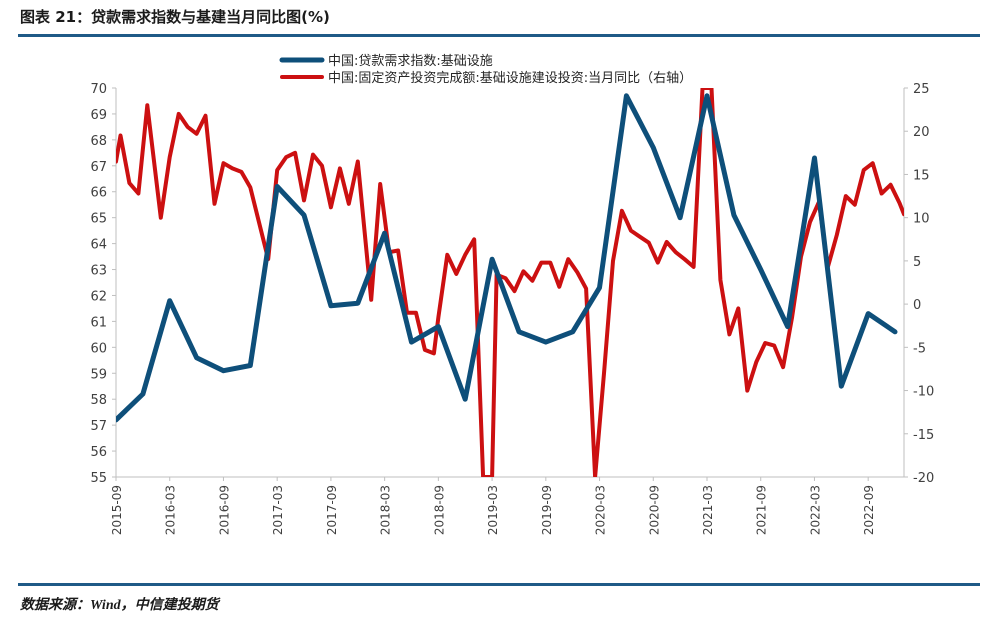 This screenshot has height=622, width=1008. I want to click on left-axis-tick-label: 55, so click(98, 478).